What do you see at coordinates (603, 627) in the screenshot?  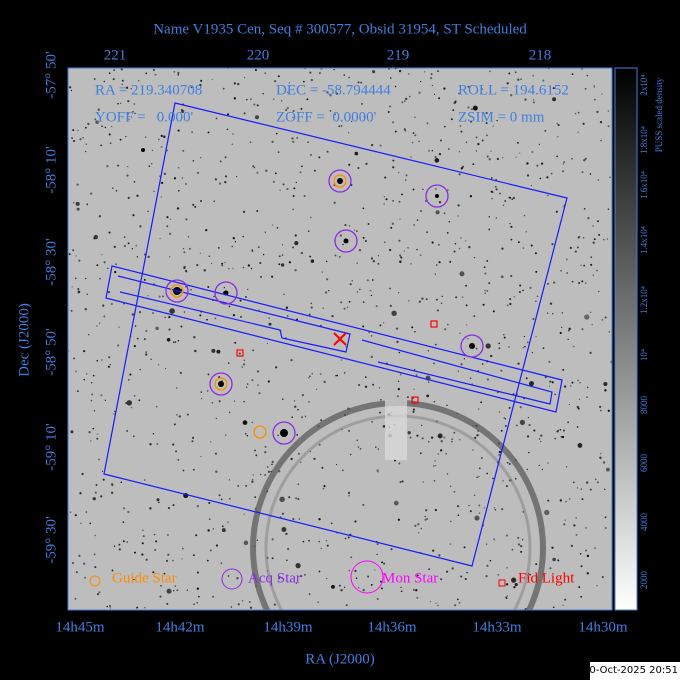 I see `bottom-tick-label: 14h30m` at bounding box center [603, 627].